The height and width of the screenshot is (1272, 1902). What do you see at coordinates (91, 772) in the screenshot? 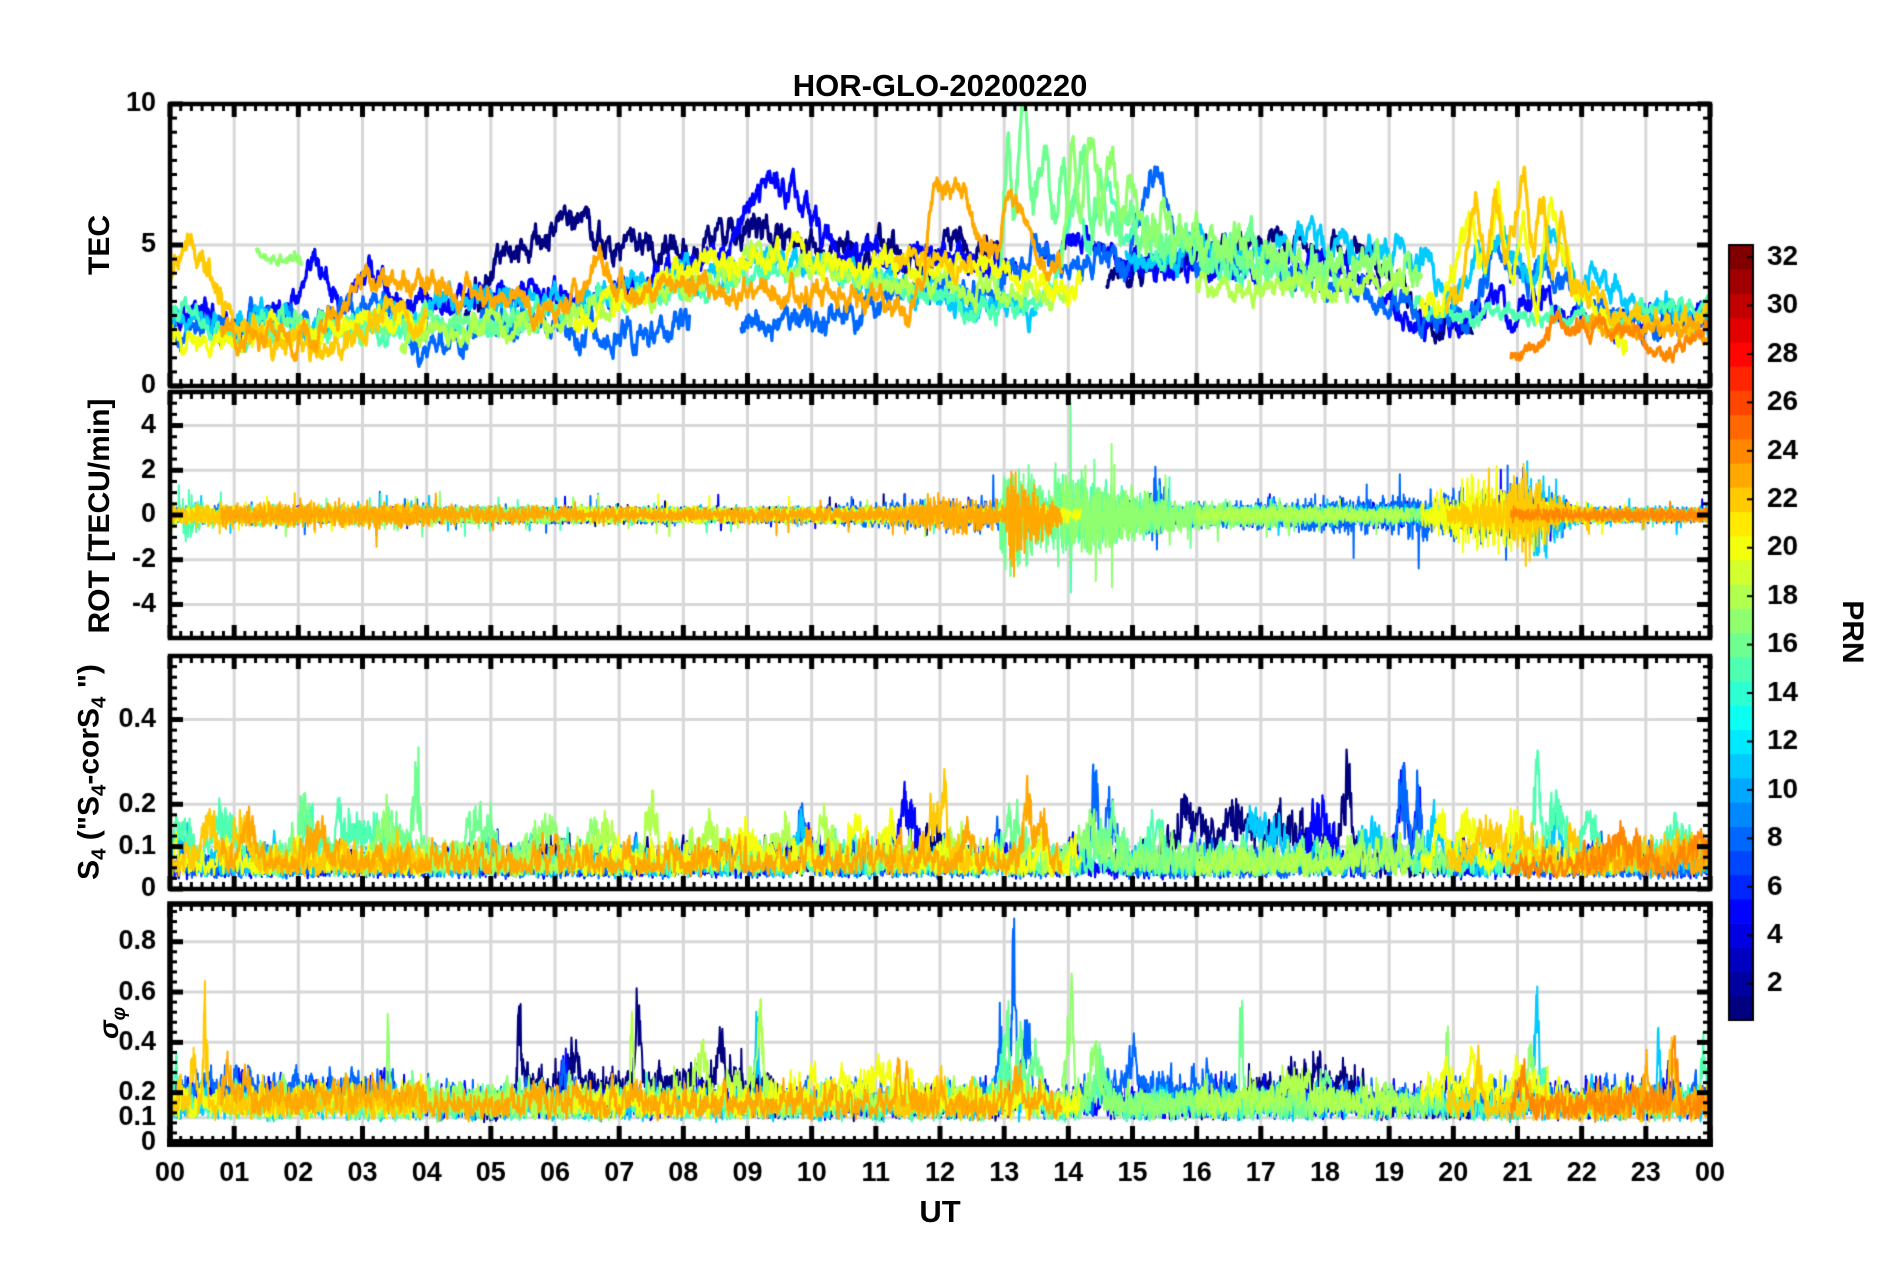
I see `y-axis-label-s4: S4 ("S4-corS4 ")` at bounding box center [91, 772].